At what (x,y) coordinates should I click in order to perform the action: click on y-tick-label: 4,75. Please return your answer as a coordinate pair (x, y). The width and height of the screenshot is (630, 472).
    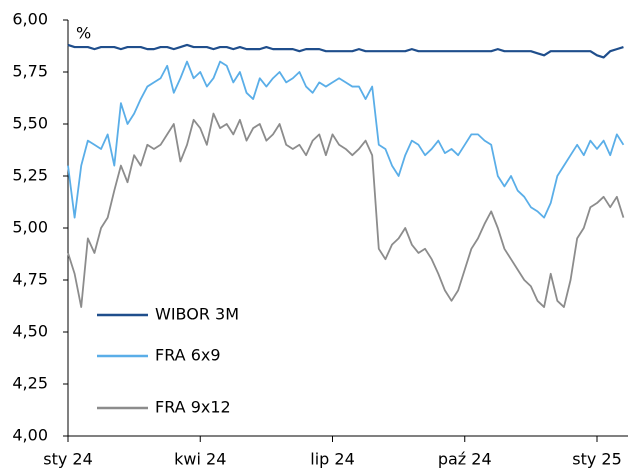
    Looking at the image, I should click on (30, 279).